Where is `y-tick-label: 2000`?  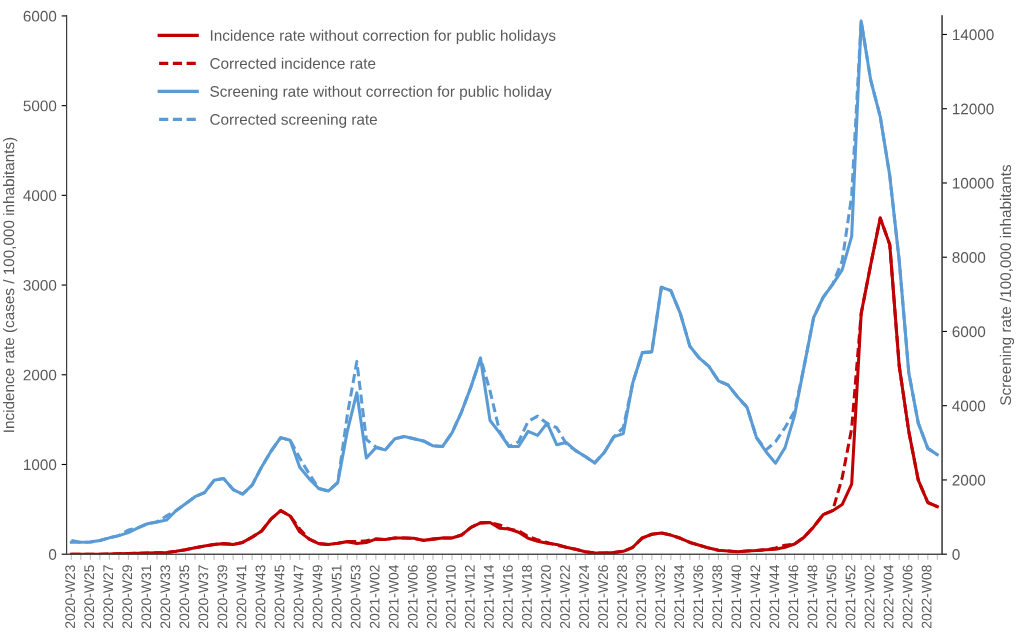
y-tick-label: 2000 is located at coordinates (40, 375).